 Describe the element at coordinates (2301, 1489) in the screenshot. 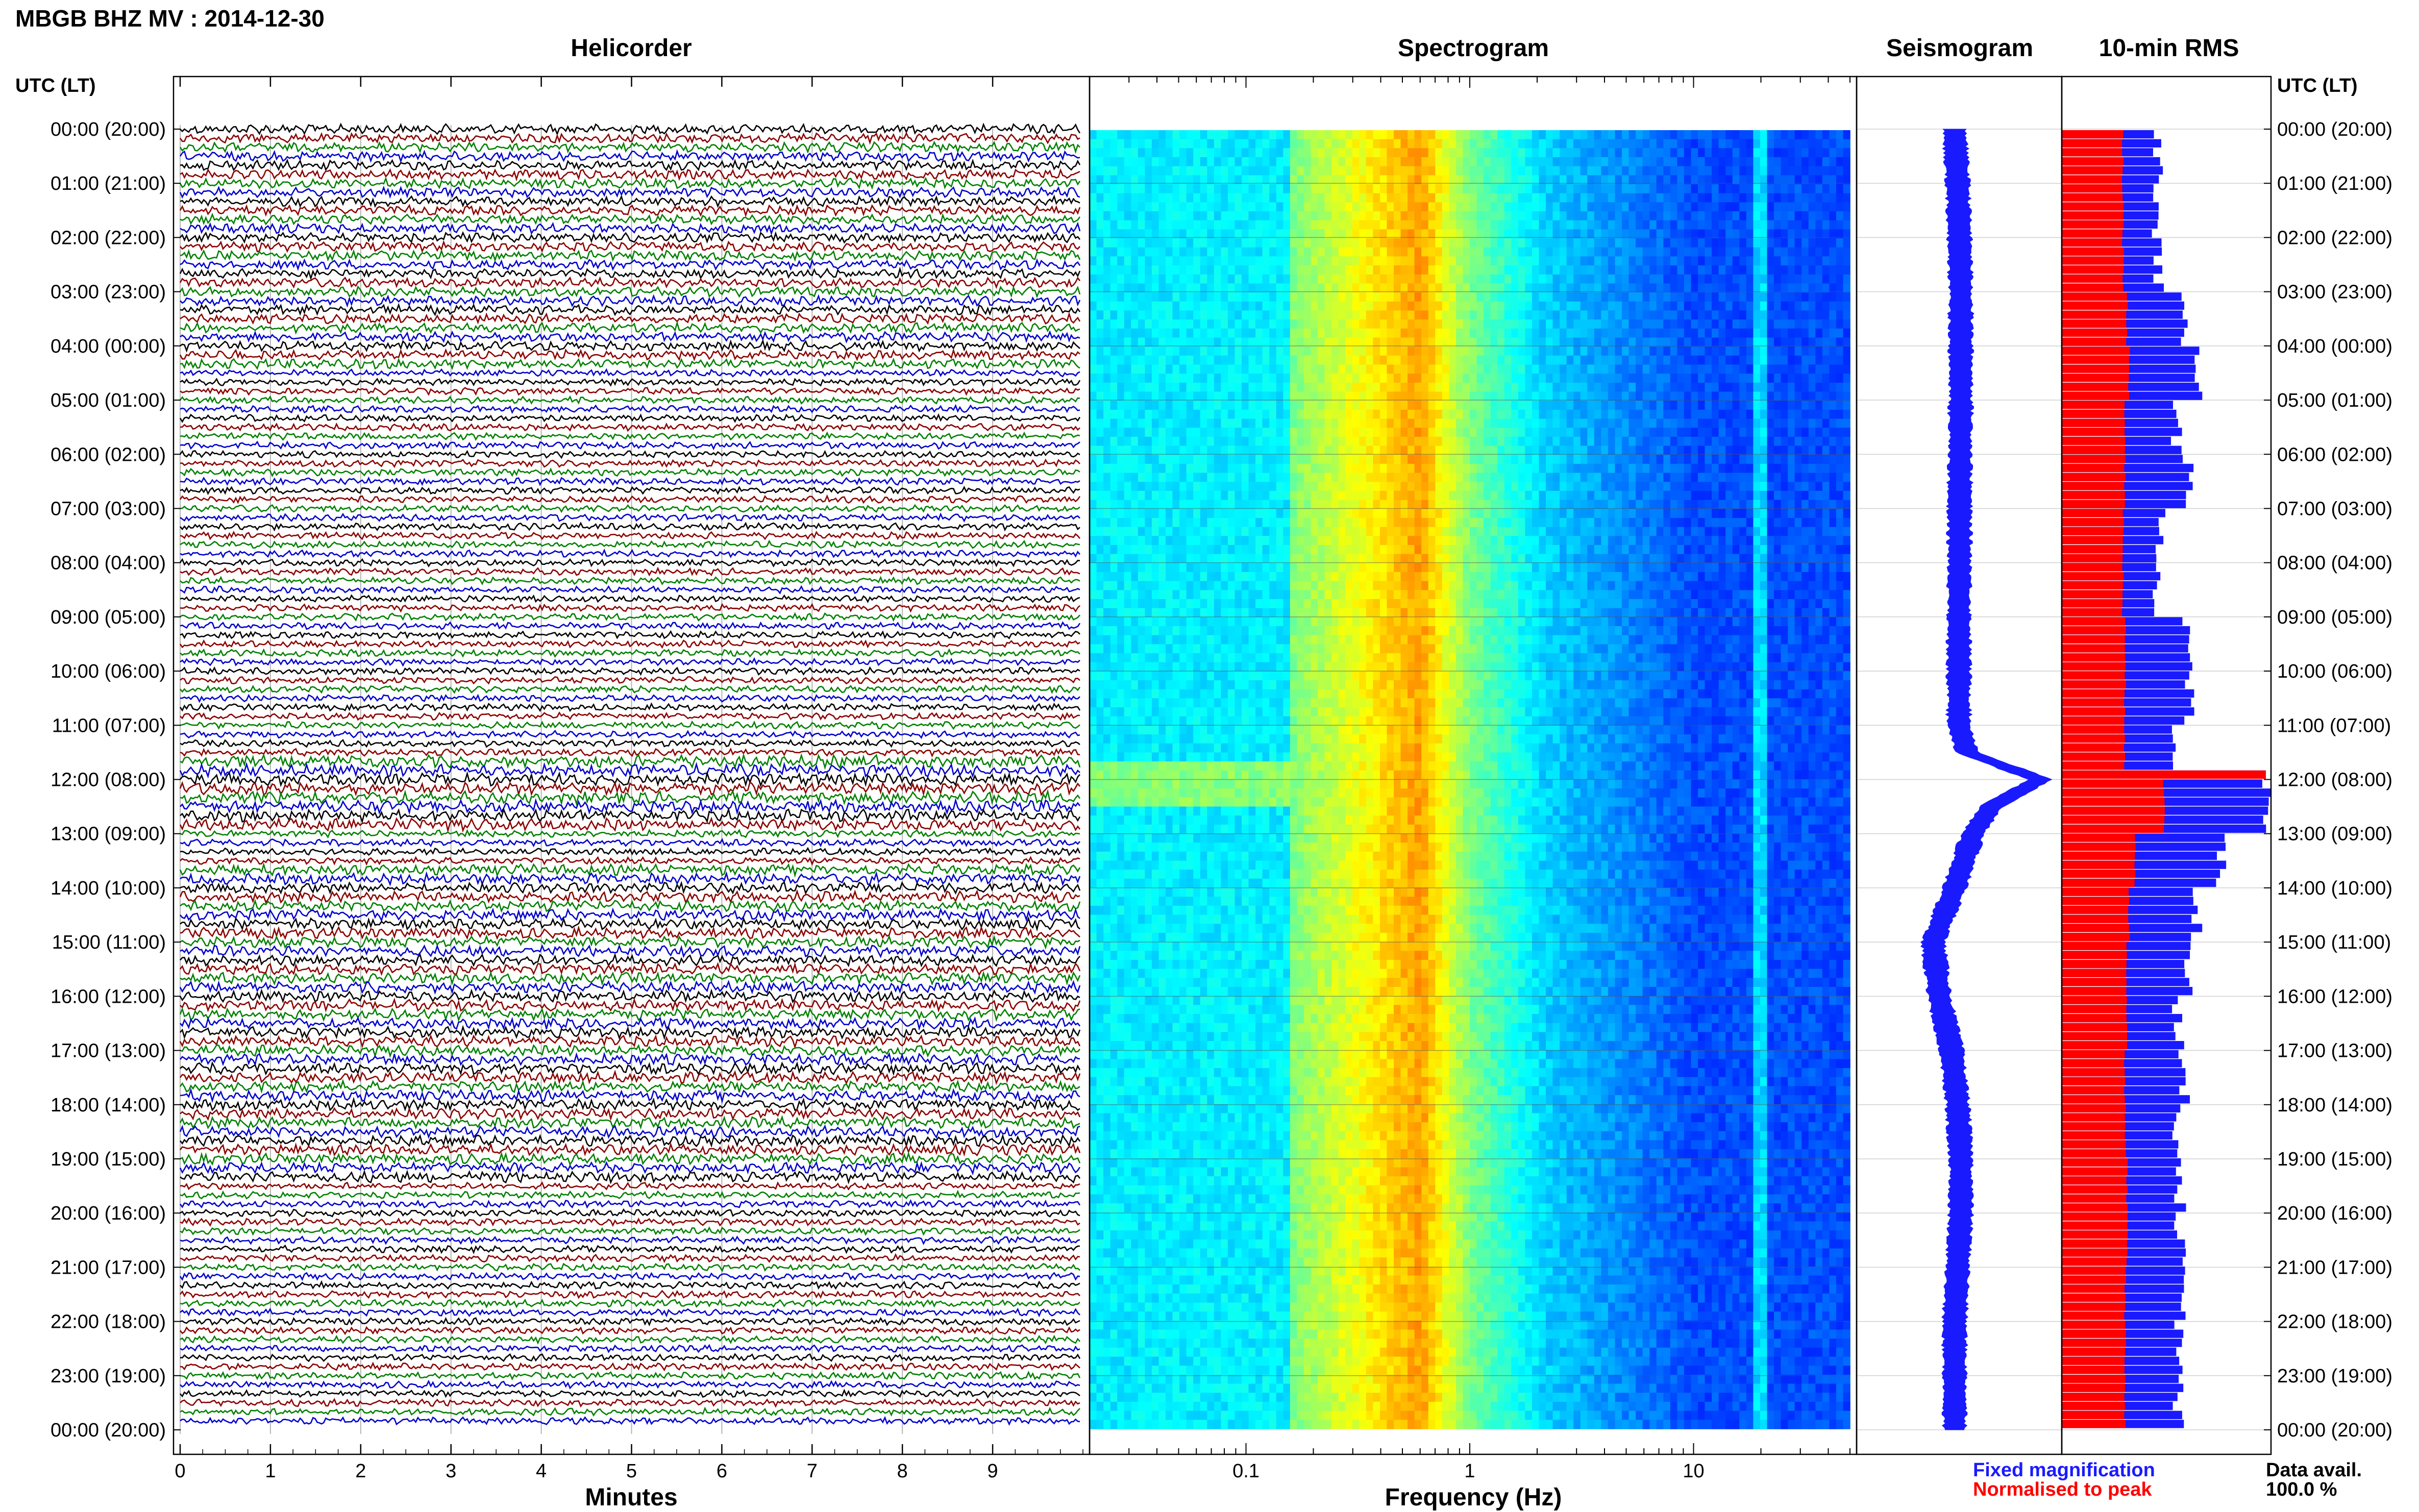

I see `data-avail-value: 100.0 %` at that location.